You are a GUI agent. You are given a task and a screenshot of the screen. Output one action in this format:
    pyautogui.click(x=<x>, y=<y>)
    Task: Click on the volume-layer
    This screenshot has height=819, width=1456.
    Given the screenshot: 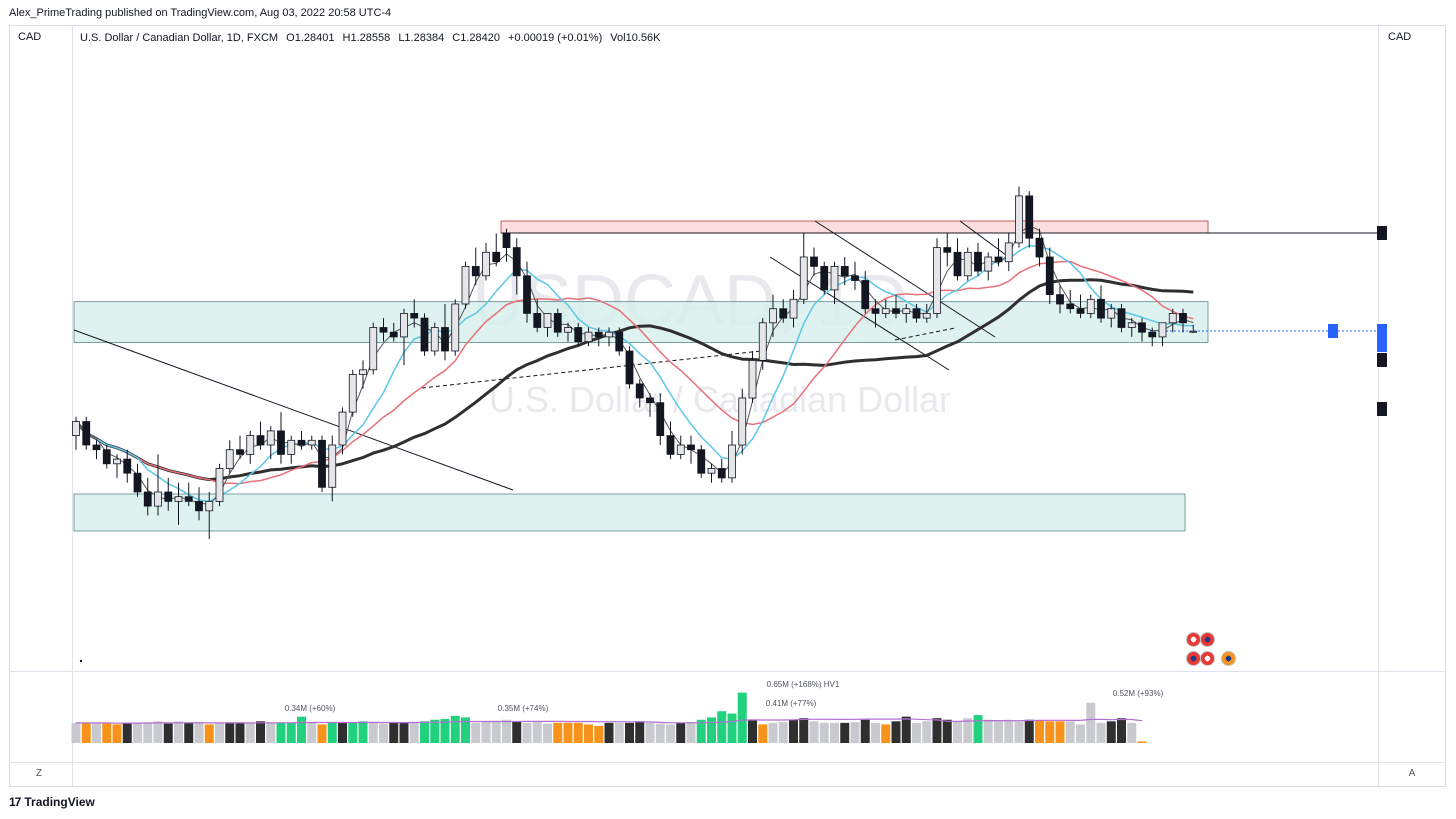 What is the action you would take?
    pyautogui.click(x=609, y=717)
    